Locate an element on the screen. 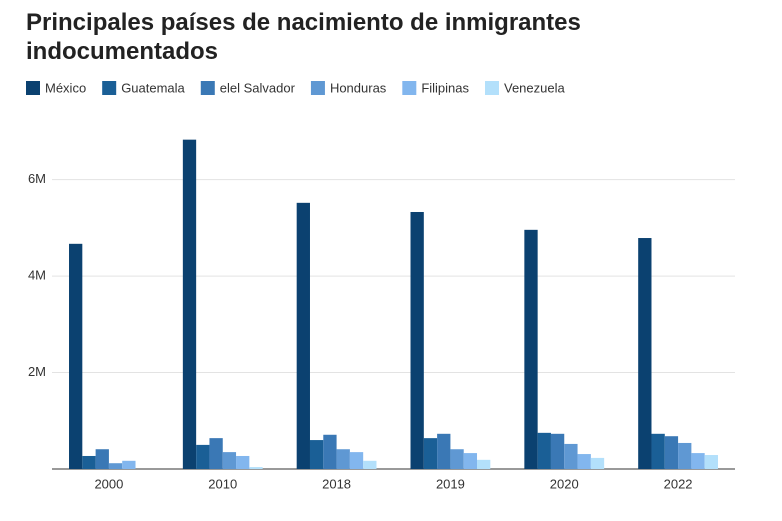 This screenshot has width=782, height=521. y-tick-label: 2M is located at coordinates (37, 371).